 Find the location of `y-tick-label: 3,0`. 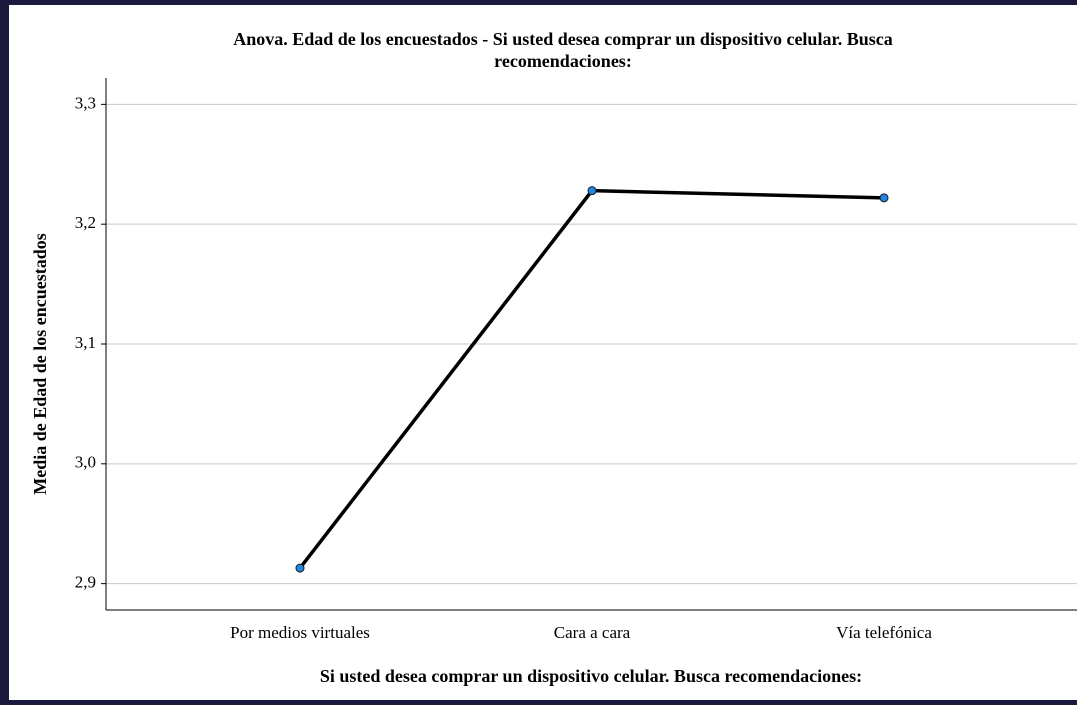

y-tick-label: 3,0 is located at coordinates (85, 462).